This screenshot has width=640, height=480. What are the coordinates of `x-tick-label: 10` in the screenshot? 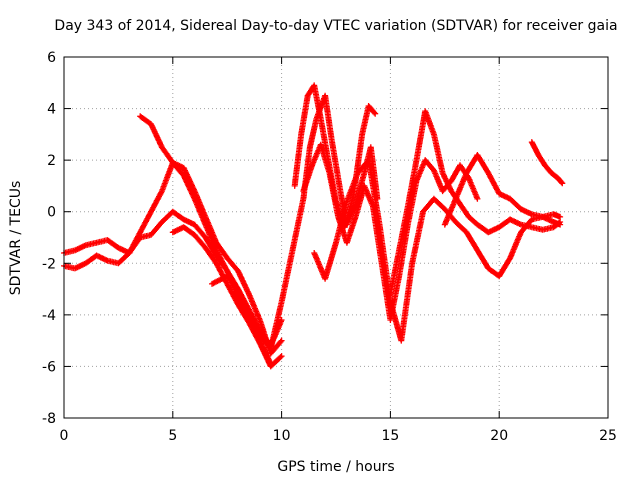 It's located at (282, 436).